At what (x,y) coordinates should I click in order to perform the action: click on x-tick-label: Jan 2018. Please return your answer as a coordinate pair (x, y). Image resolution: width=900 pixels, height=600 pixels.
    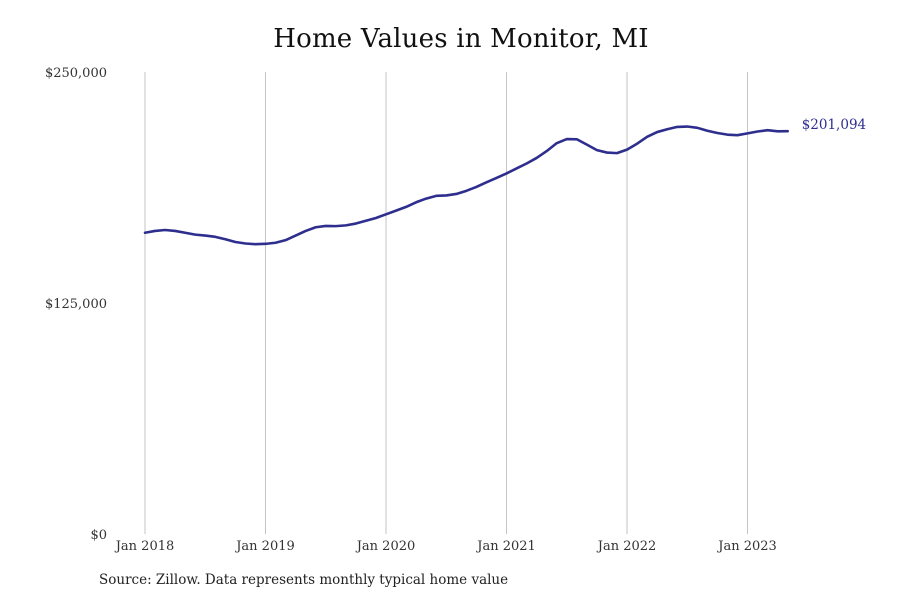
    Looking at the image, I should click on (144, 546).